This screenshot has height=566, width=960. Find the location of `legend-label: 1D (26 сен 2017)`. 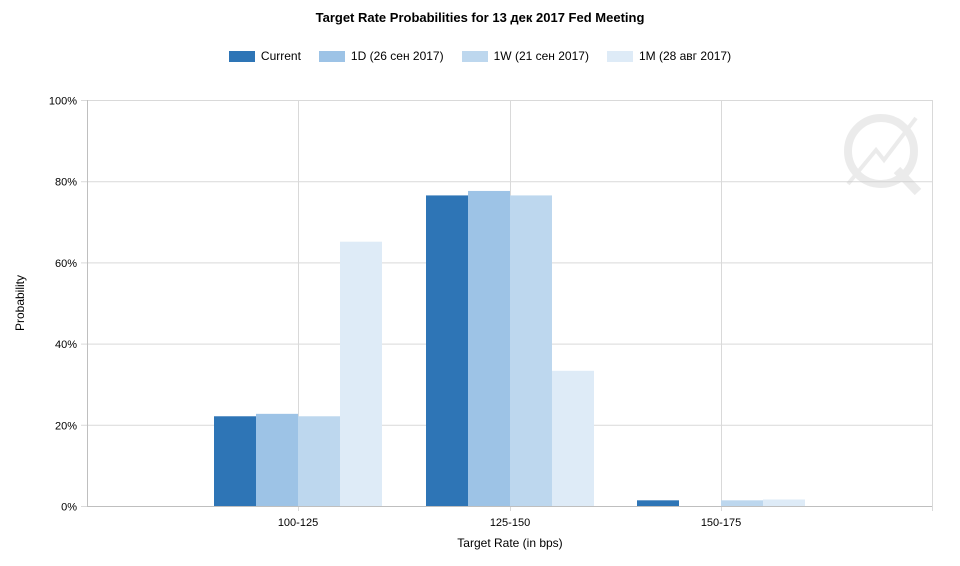

legend-label: 1D (26 сен 2017) is located at coordinates (397, 56).